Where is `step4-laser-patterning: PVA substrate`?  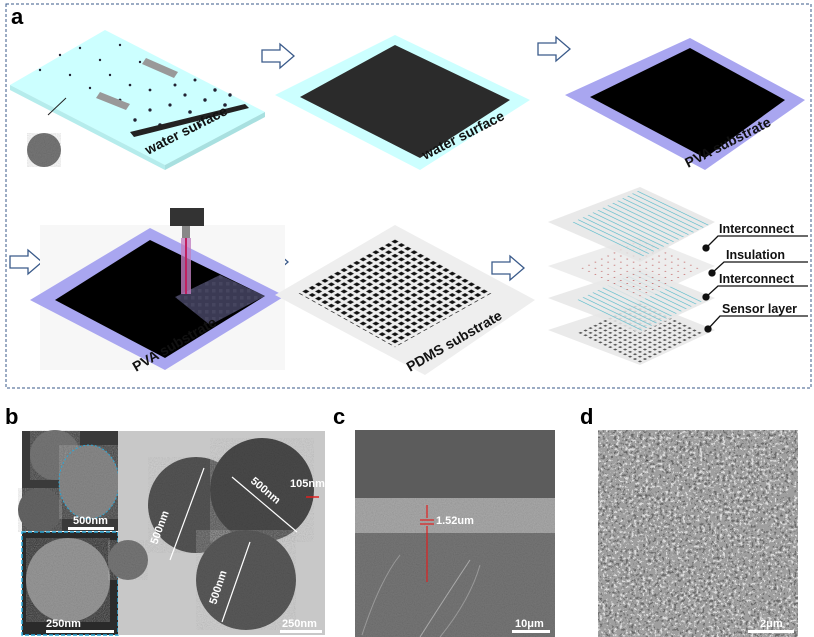 step4-laser-patterning: PVA substrate is located at coordinates (157, 291).